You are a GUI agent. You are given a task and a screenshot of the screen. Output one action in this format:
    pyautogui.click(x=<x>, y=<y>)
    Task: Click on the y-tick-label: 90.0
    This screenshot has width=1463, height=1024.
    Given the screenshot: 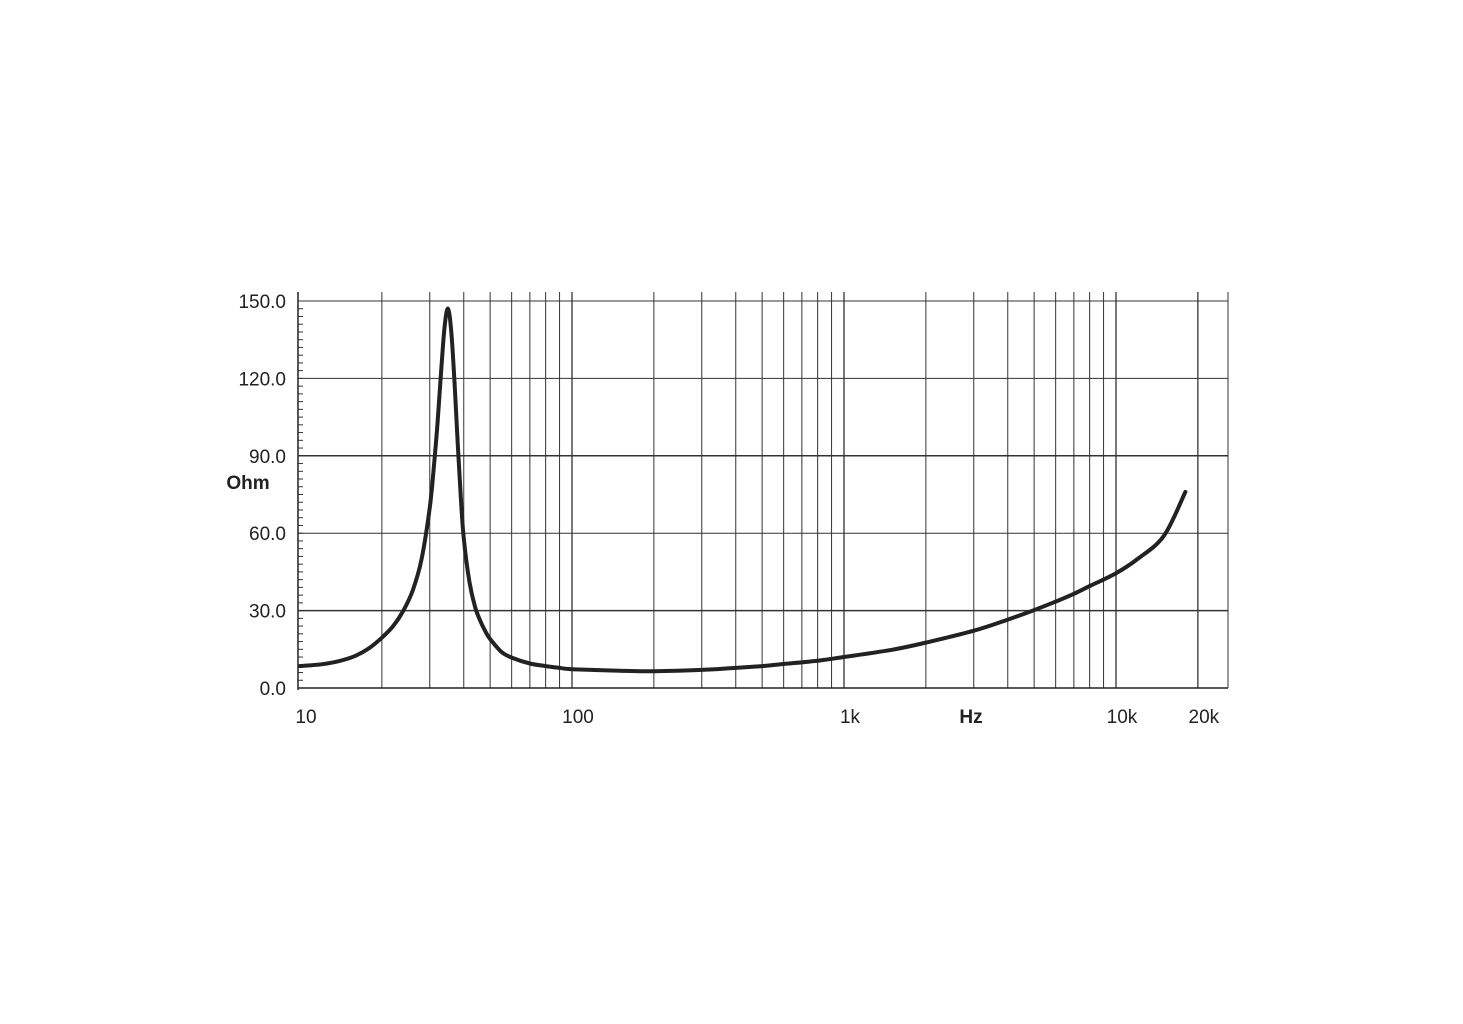 What is the action you would take?
    pyautogui.click(x=267, y=457)
    